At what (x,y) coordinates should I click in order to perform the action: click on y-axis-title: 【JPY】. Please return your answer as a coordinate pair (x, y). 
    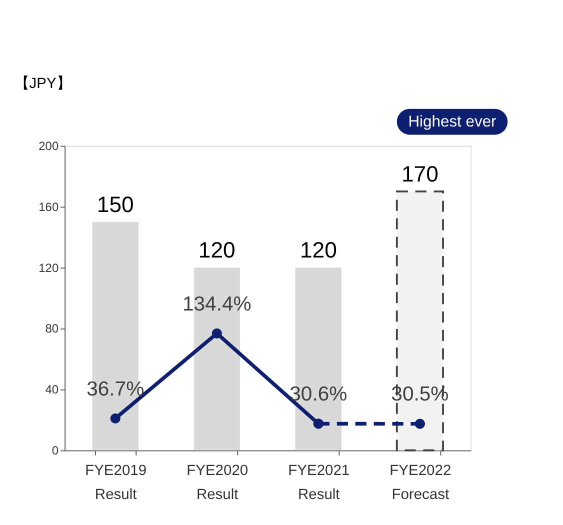
    Looking at the image, I should click on (43, 83).